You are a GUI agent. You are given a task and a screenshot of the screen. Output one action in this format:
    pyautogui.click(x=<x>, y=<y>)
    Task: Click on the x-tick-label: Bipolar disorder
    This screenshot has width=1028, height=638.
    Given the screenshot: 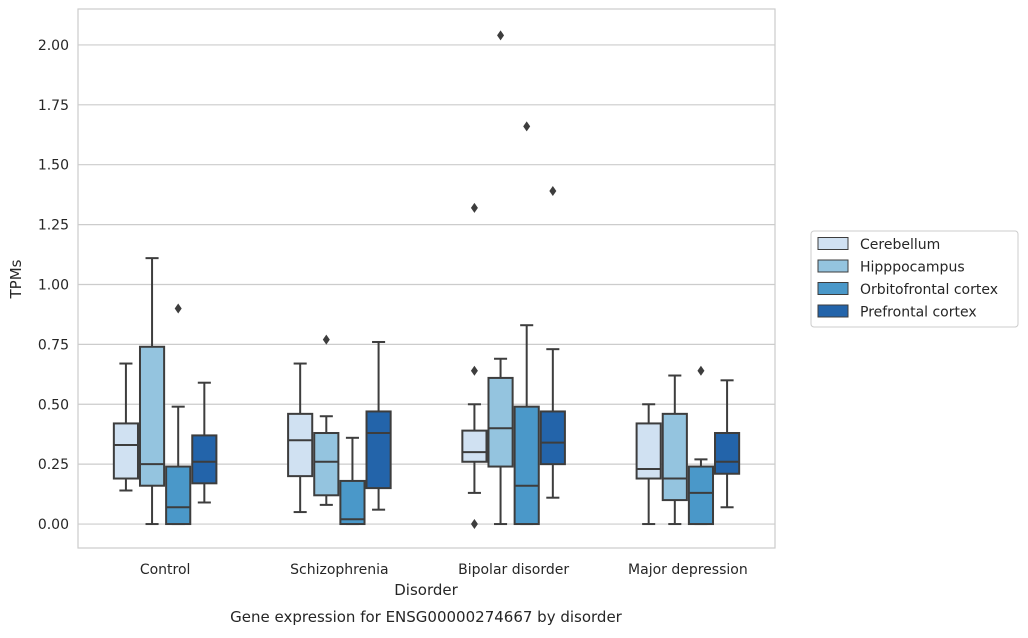 What is the action you would take?
    pyautogui.click(x=513, y=570)
    